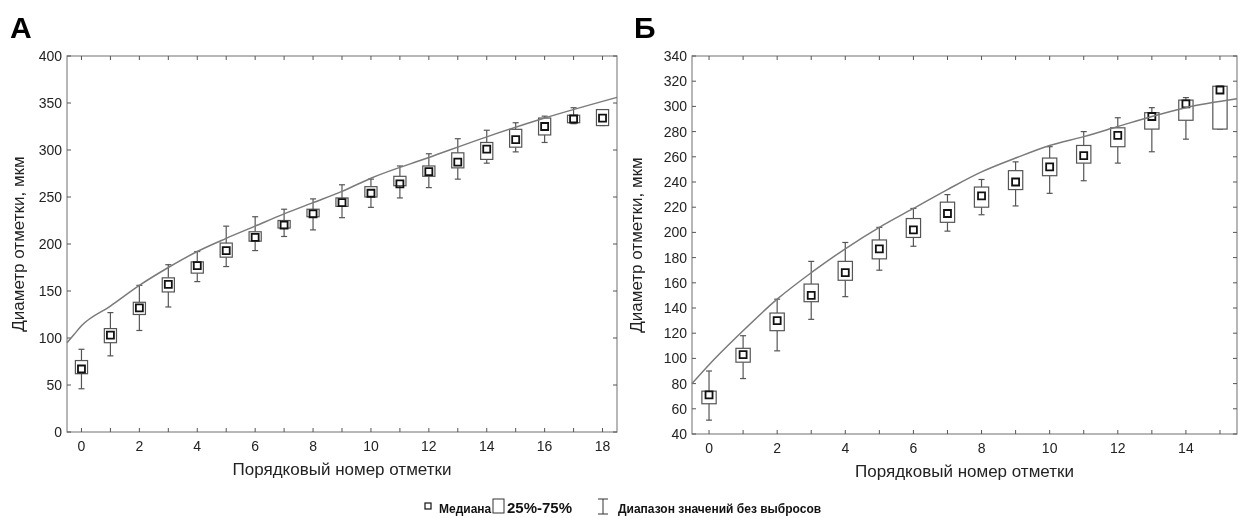 The height and width of the screenshot is (518, 1243). Describe the element at coordinates (544, 446) in the screenshot. I see `x-tick-label: 16` at that location.